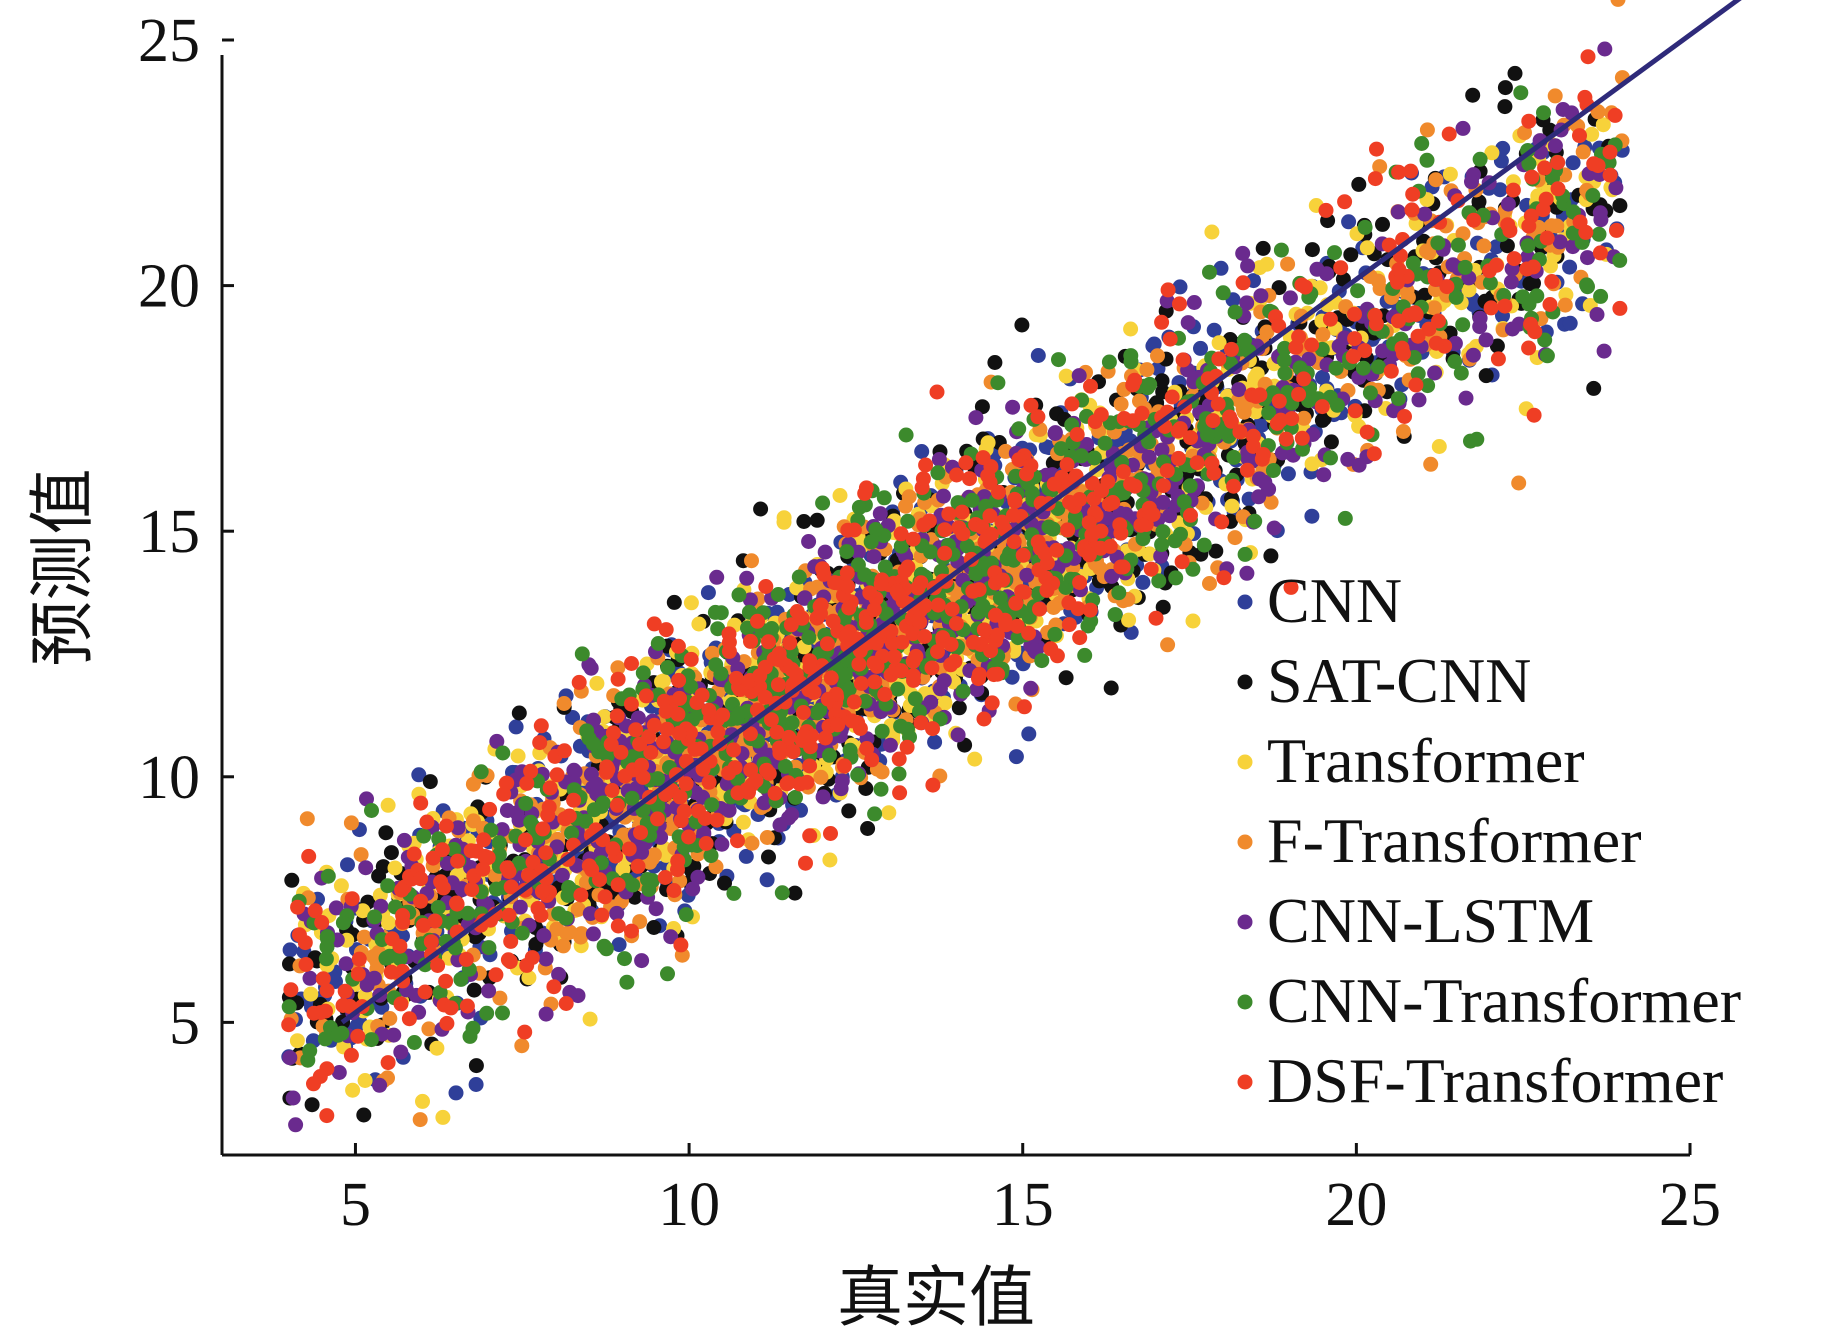 This screenshot has width=1843, height=1340. I want to click on legend-marker, so click(1245, 842).